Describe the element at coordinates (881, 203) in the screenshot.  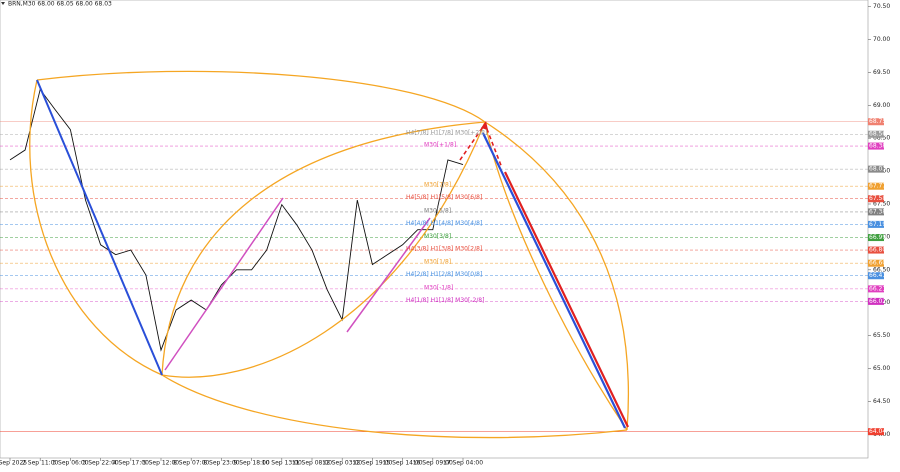
I see `y-tick-label: 67.50` at that location.